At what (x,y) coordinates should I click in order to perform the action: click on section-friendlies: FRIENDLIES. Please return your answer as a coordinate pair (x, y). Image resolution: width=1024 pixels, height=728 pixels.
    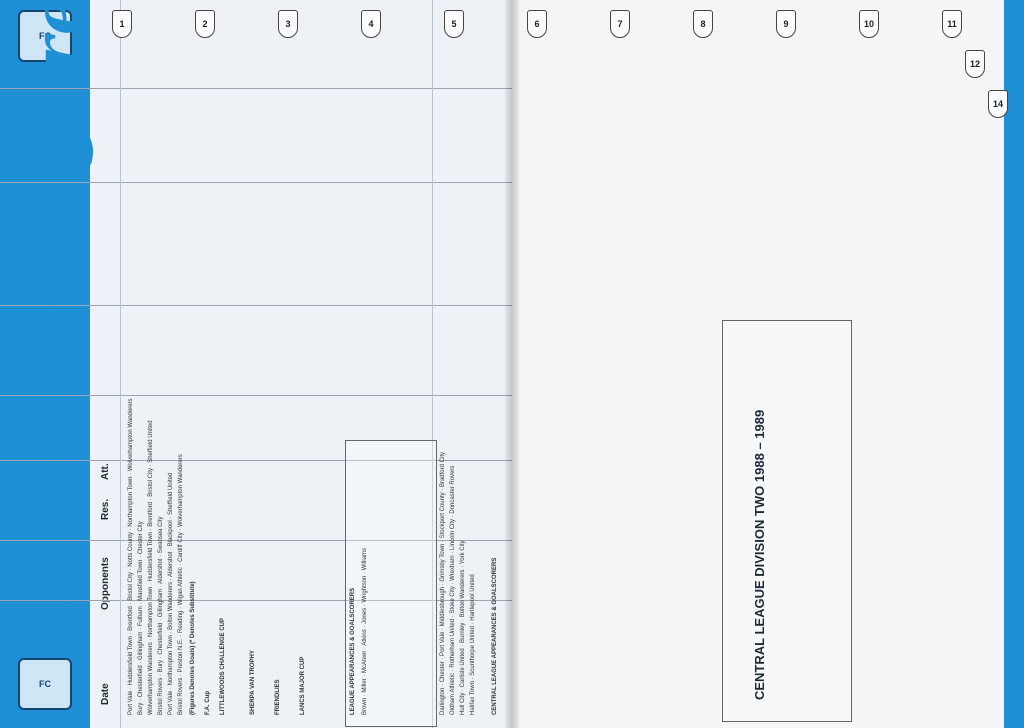
    Looking at the image, I should click on (278, 697).